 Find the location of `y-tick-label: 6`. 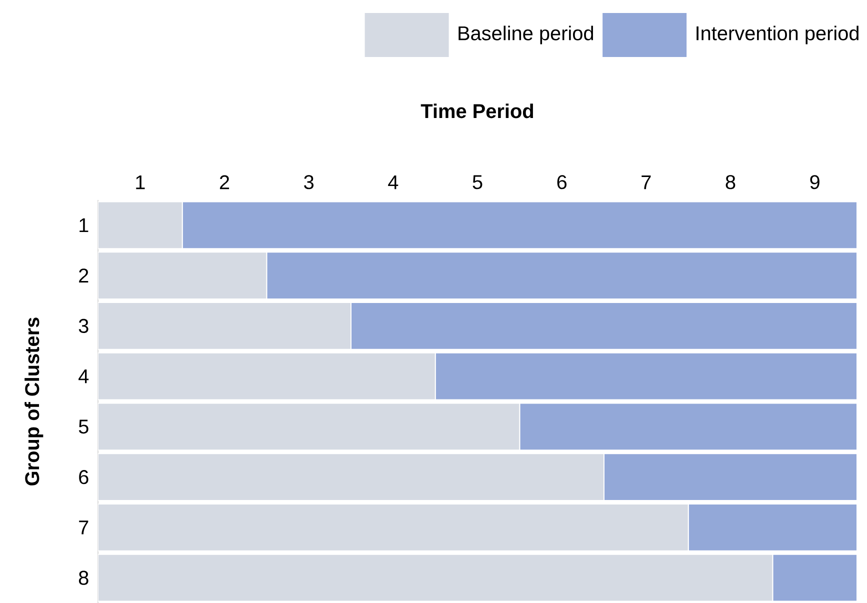

y-tick-label: 6 is located at coordinates (83, 477).